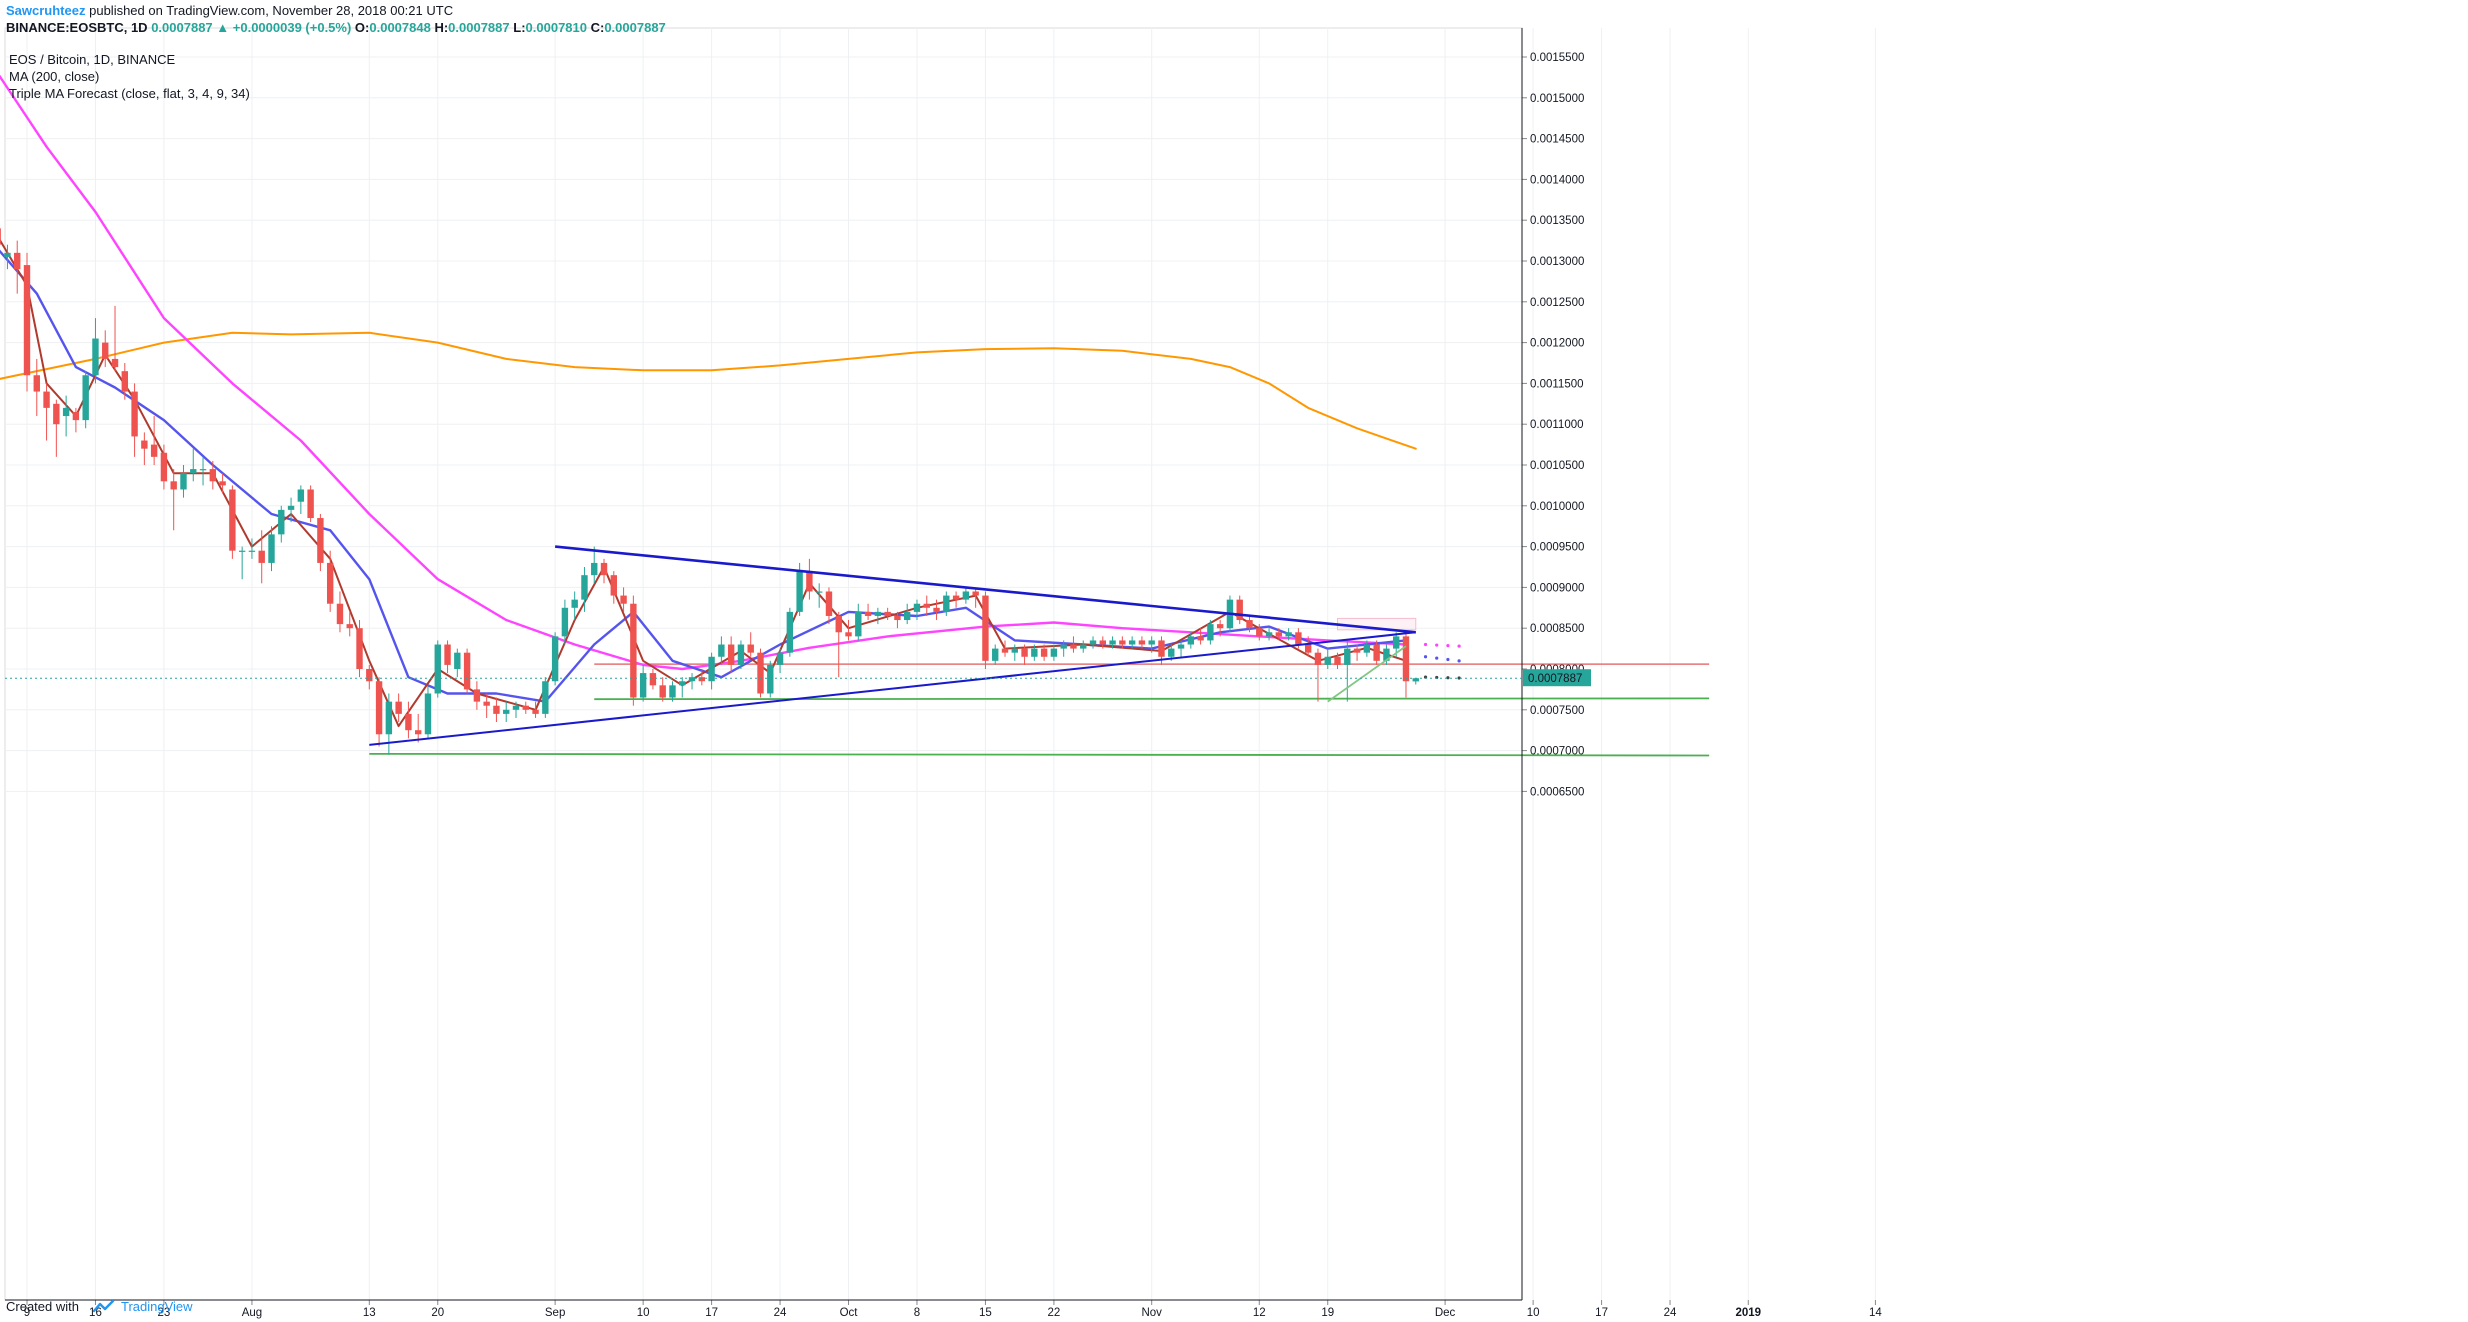 The height and width of the screenshot is (1322, 2468). I want to click on y-tick-label: 0.0009500, so click(1557, 548).